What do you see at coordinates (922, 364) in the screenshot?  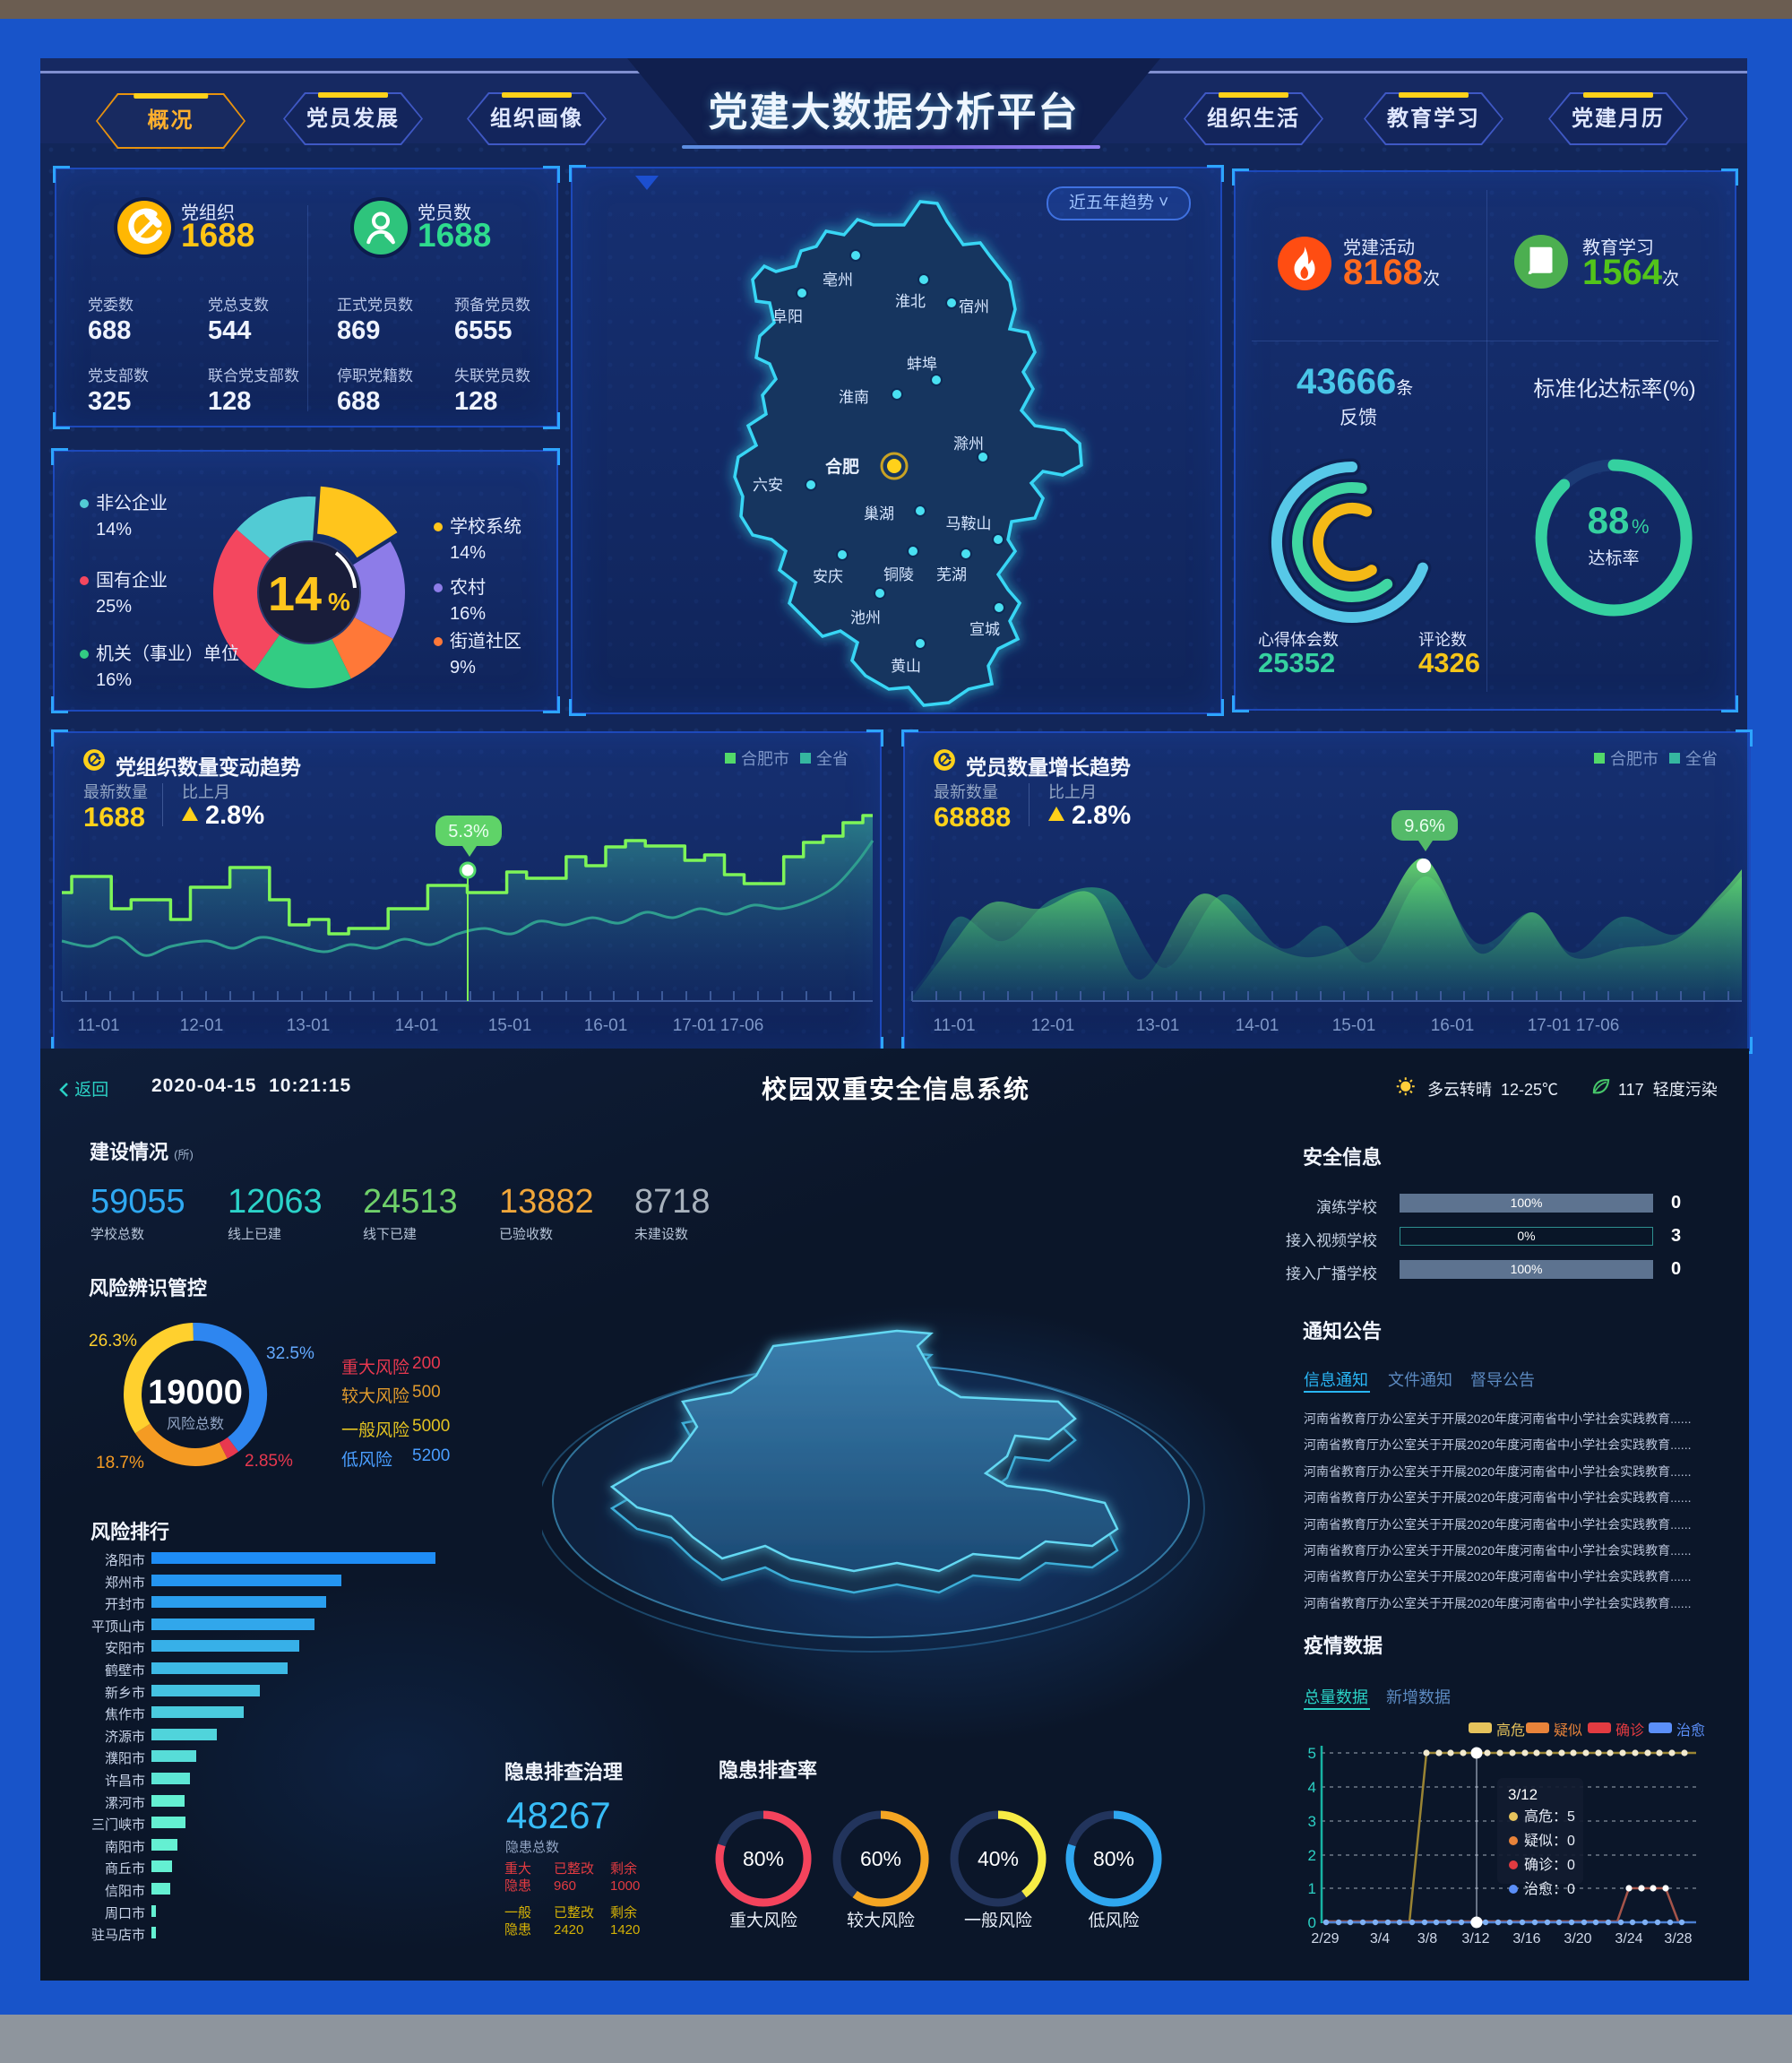 I see `svg-text: 蚌埠` at bounding box center [922, 364].